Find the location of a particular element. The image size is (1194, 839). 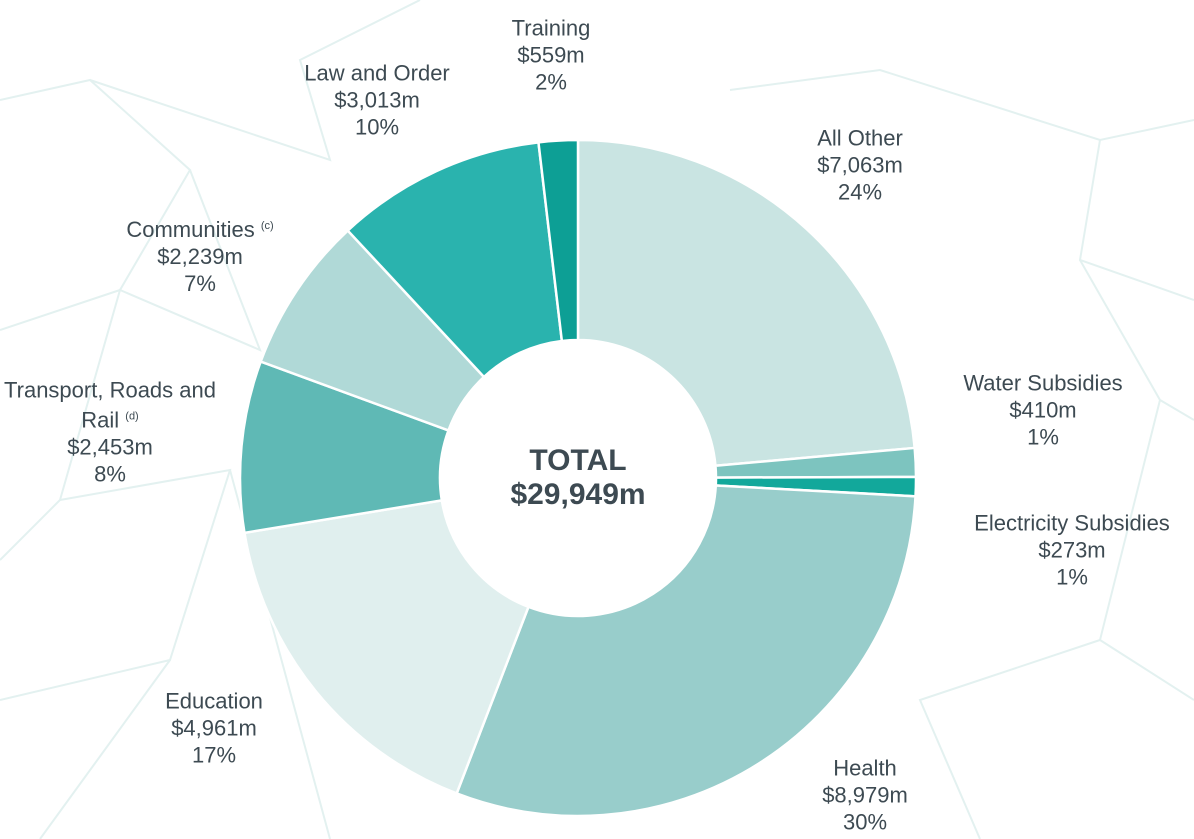

value-label: $8,979m is located at coordinates (865, 795).